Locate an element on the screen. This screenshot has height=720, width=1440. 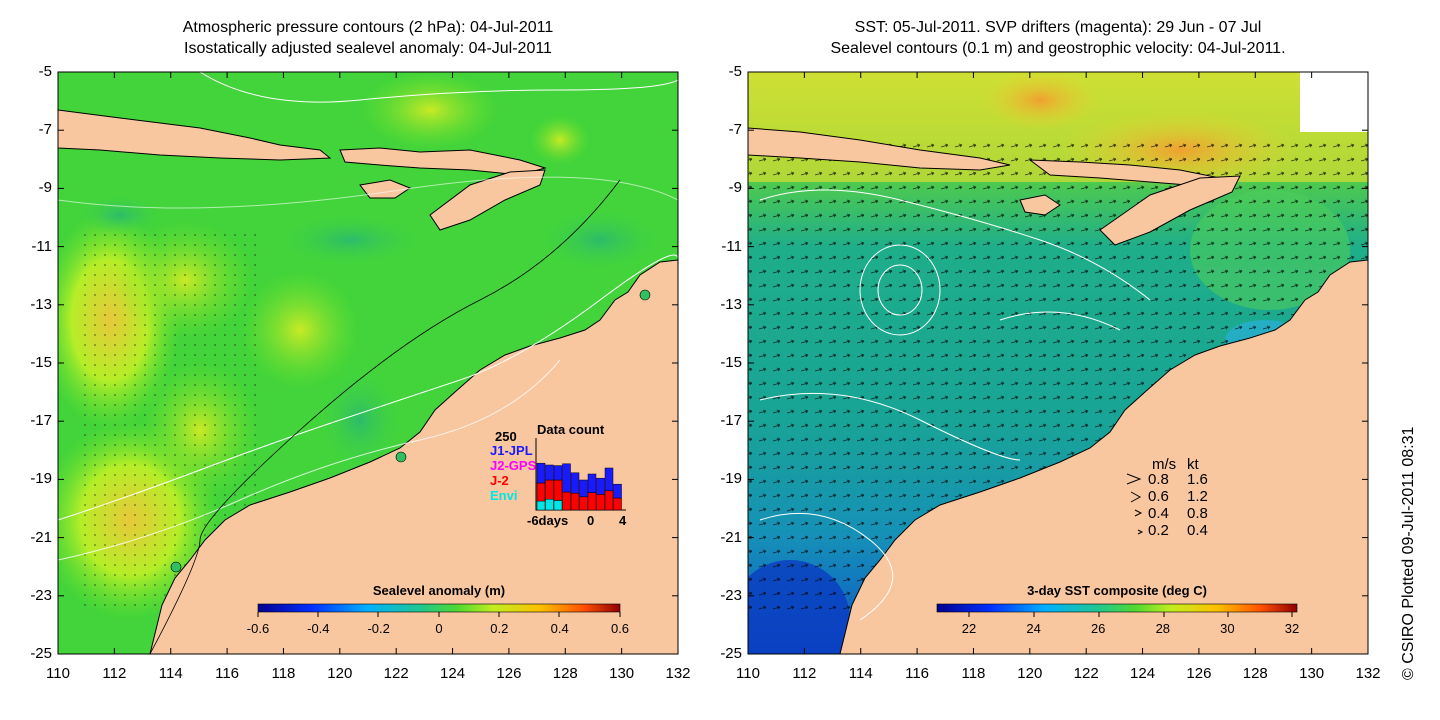
x-tick-label-right: 128 is located at coordinates (1255, 673).